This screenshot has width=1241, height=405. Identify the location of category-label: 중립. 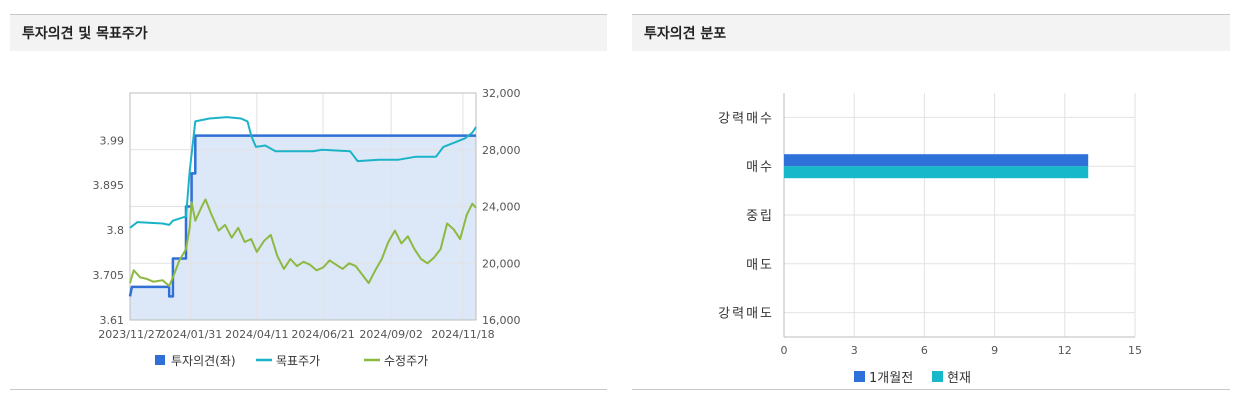
(760, 216).